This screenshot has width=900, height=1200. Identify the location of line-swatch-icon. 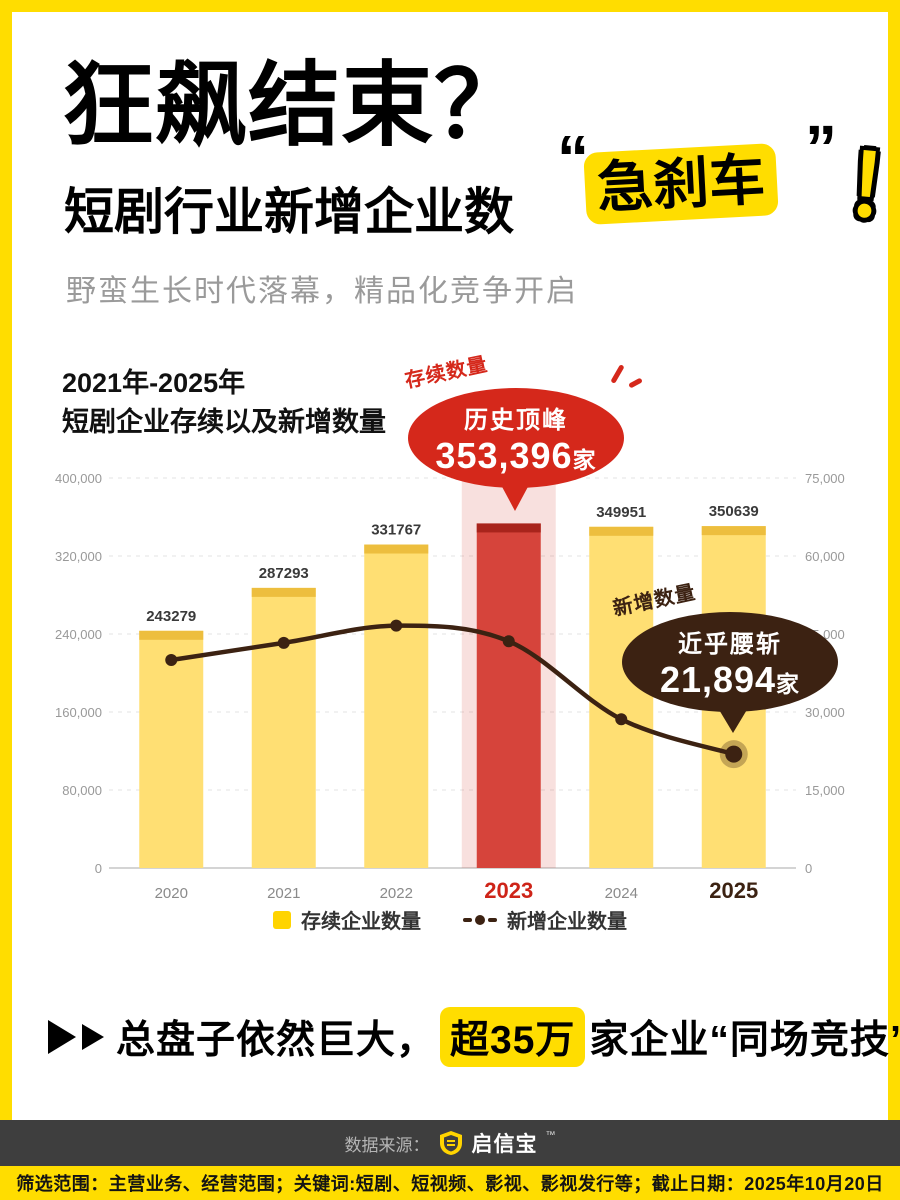
(480, 919).